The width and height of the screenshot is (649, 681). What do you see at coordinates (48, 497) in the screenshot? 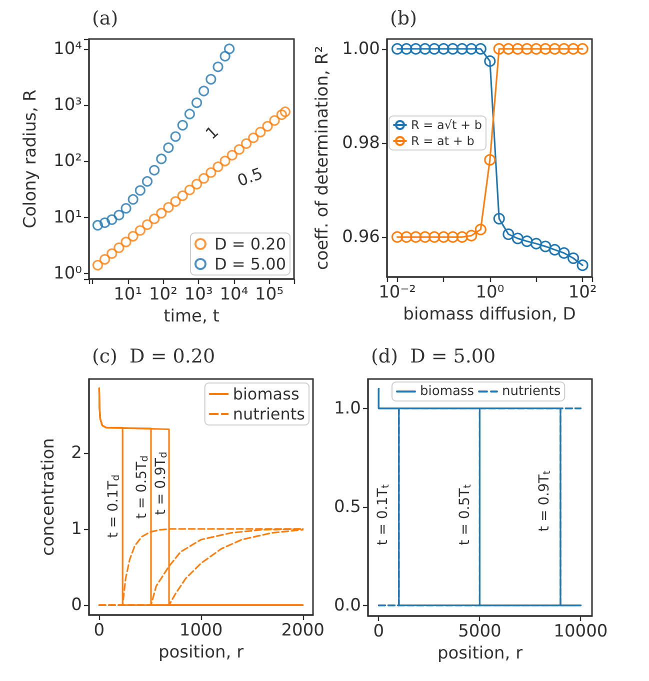
I see `y-axis-title: concentration` at bounding box center [48, 497].